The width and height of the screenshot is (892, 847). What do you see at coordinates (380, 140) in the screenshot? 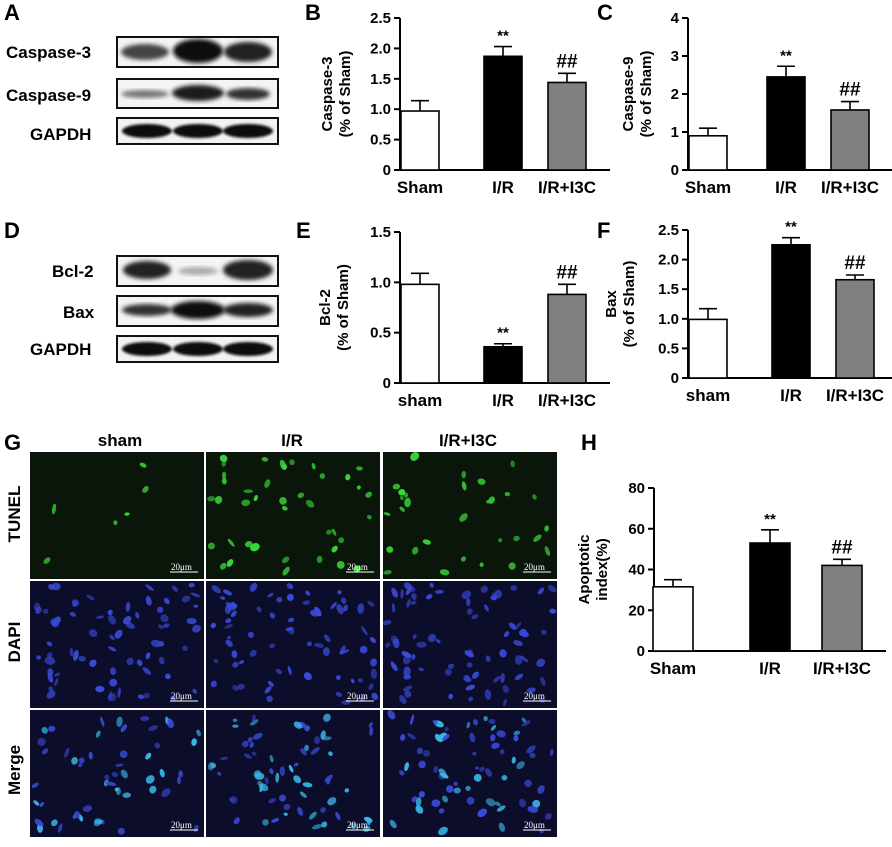
I see `y-tick-label: 0.5` at bounding box center [380, 140].